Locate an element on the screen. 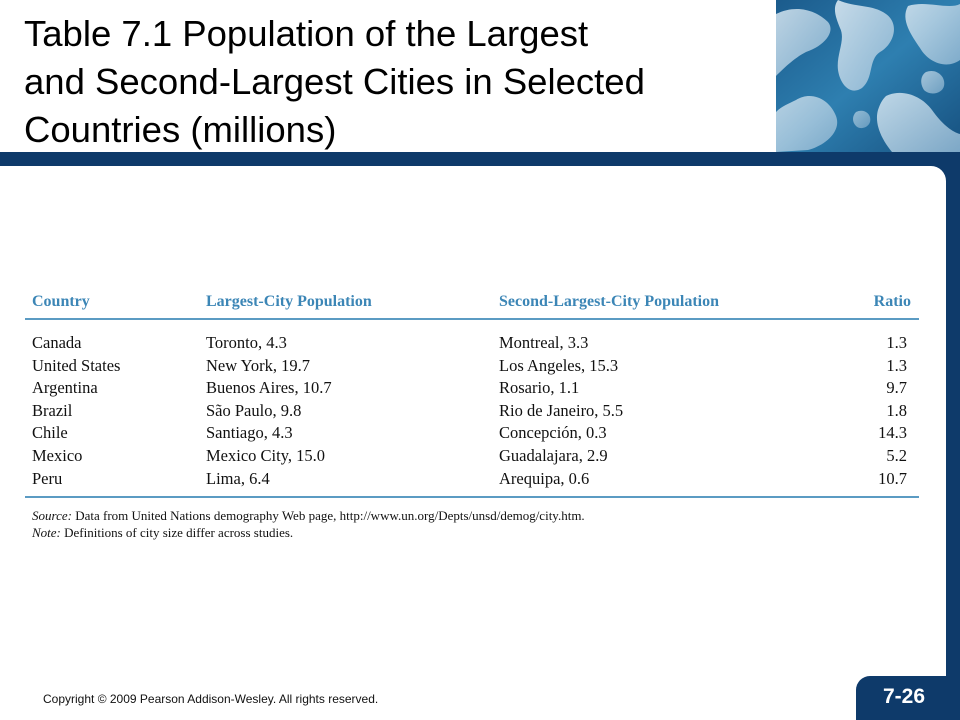 Image resolution: width=960 pixels, height=720 pixels. header-second-largest-city: Second-Largest-City Population is located at coordinates (659, 304).